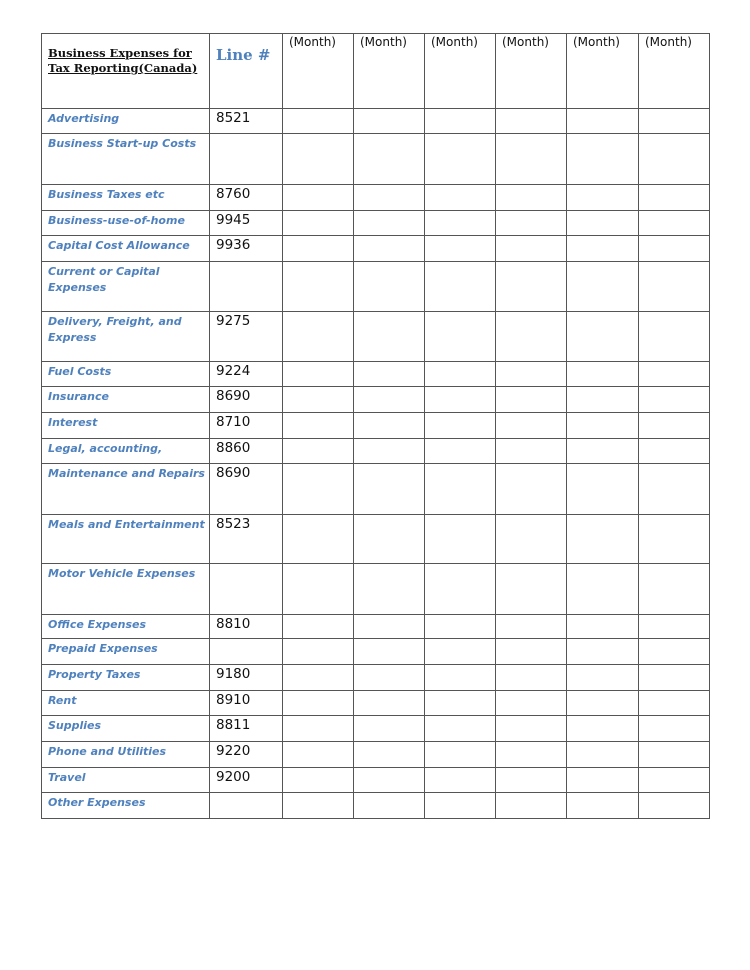  Describe the element at coordinates (246, 248) in the screenshot. I see `line-number-cell: 9936` at that location.